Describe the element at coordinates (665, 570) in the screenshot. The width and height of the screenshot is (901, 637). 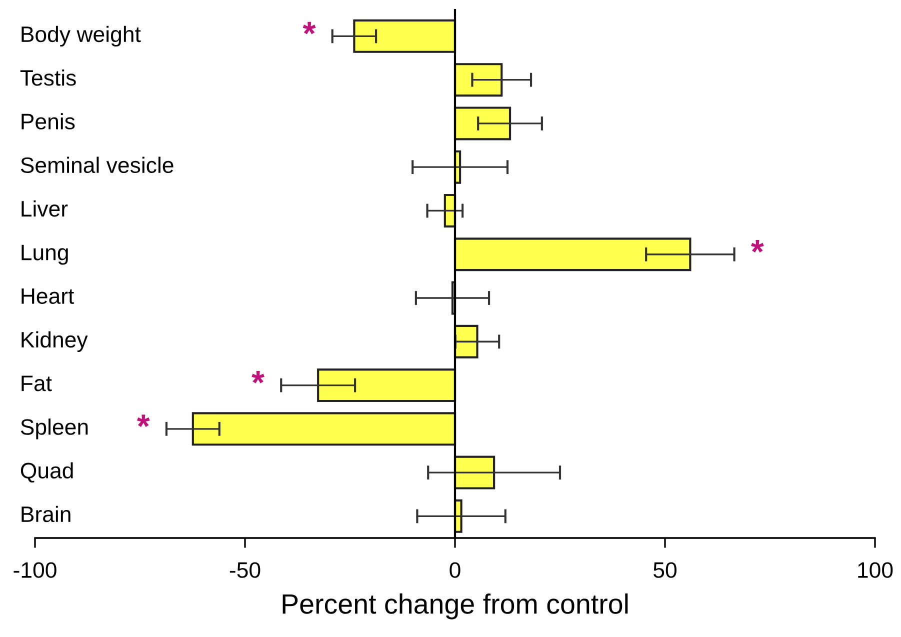
I see `x-tick-label: 50` at that location.